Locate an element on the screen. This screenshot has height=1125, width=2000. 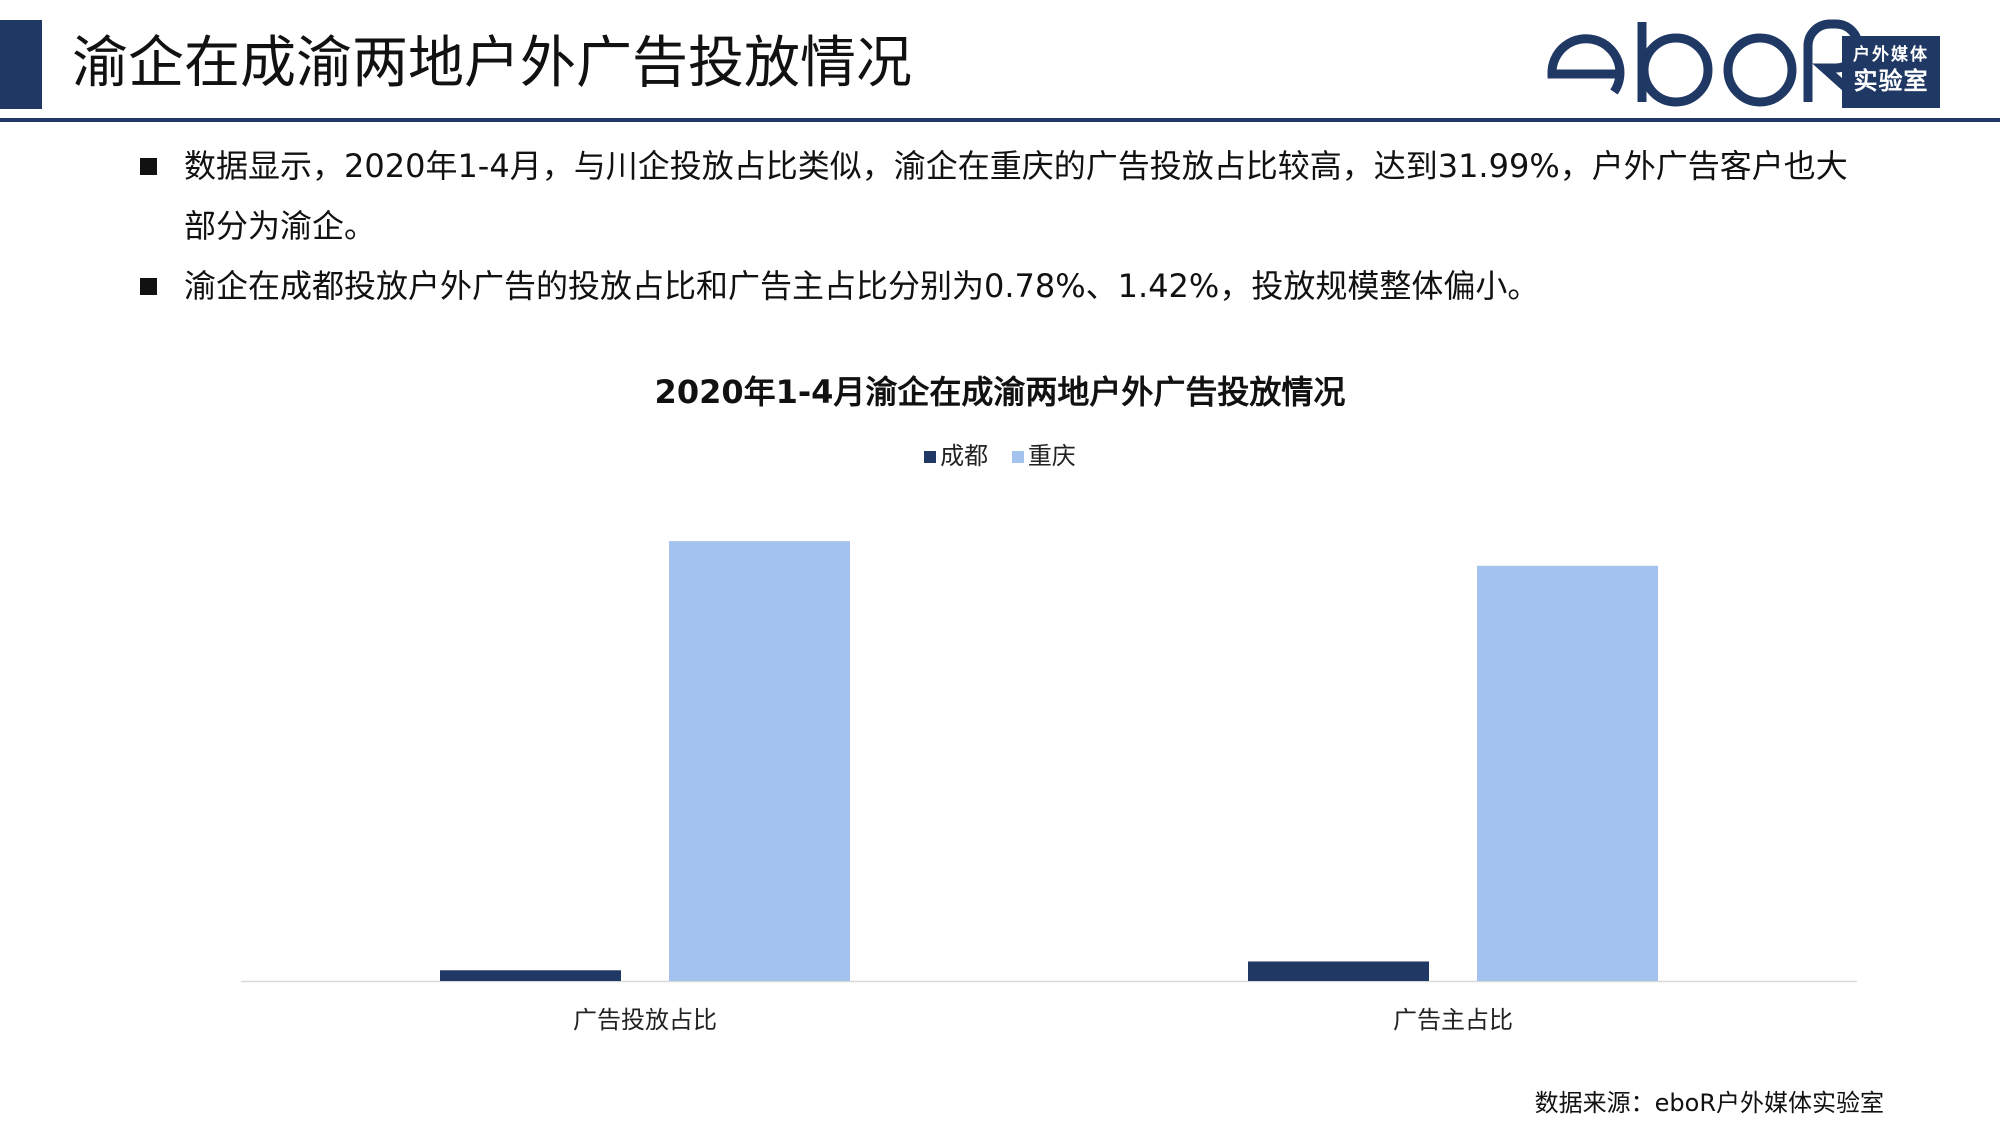
logo-line2: 实验室 is located at coordinates (1891, 81).